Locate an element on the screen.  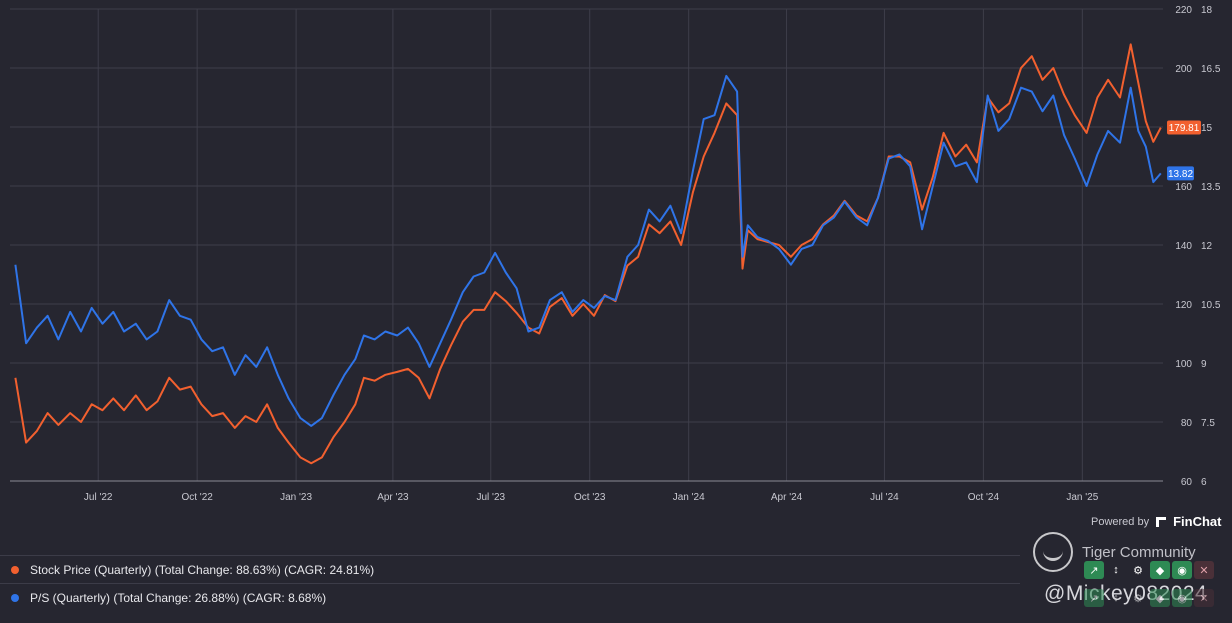
x-tick-label: Jan '23 is located at coordinates (296, 497).